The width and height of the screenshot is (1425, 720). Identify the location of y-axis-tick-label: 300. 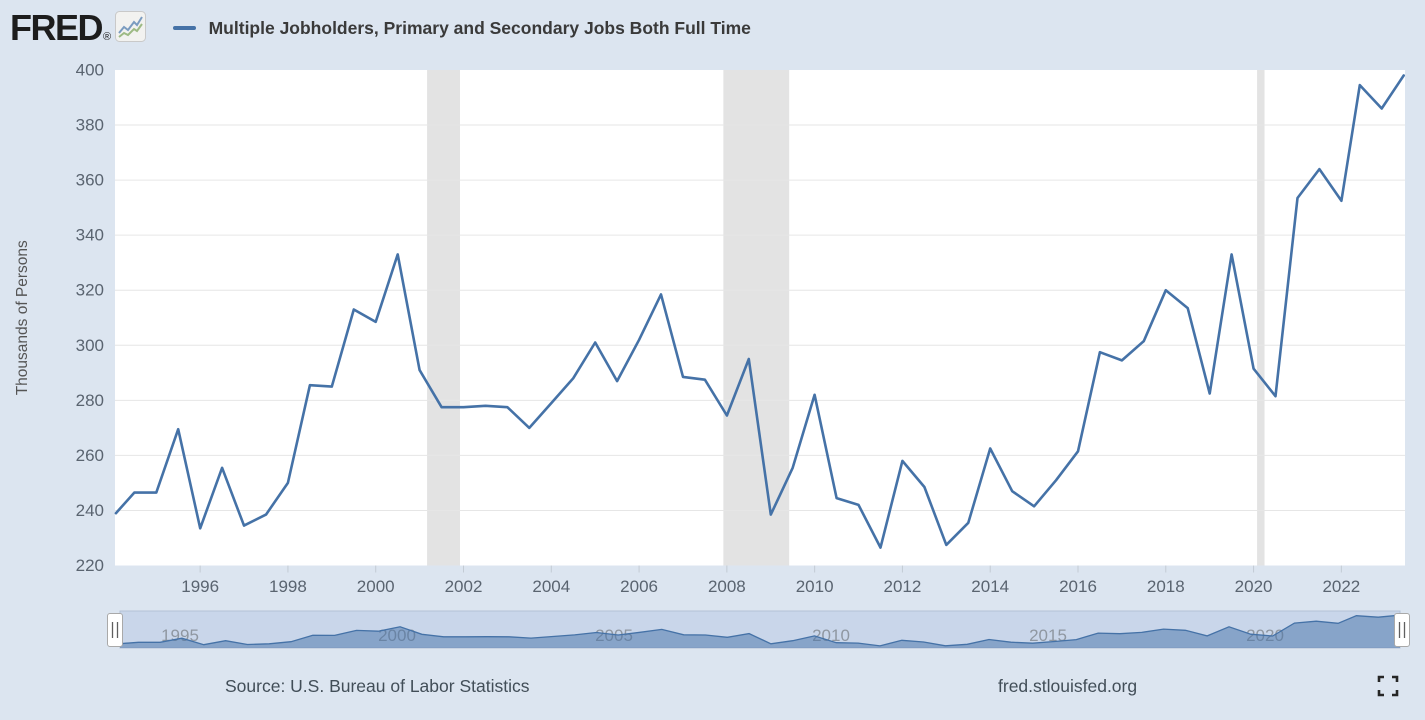
(90, 345).